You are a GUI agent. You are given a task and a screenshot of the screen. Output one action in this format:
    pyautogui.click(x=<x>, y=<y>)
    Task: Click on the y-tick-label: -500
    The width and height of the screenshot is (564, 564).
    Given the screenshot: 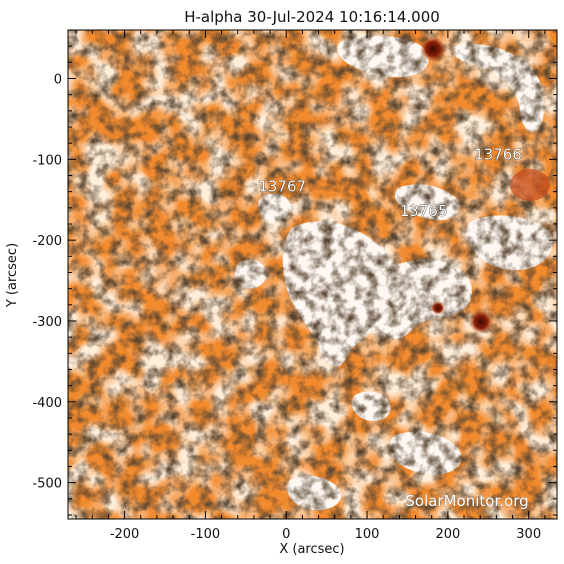 What is the action you would take?
    pyautogui.click(x=47, y=484)
    